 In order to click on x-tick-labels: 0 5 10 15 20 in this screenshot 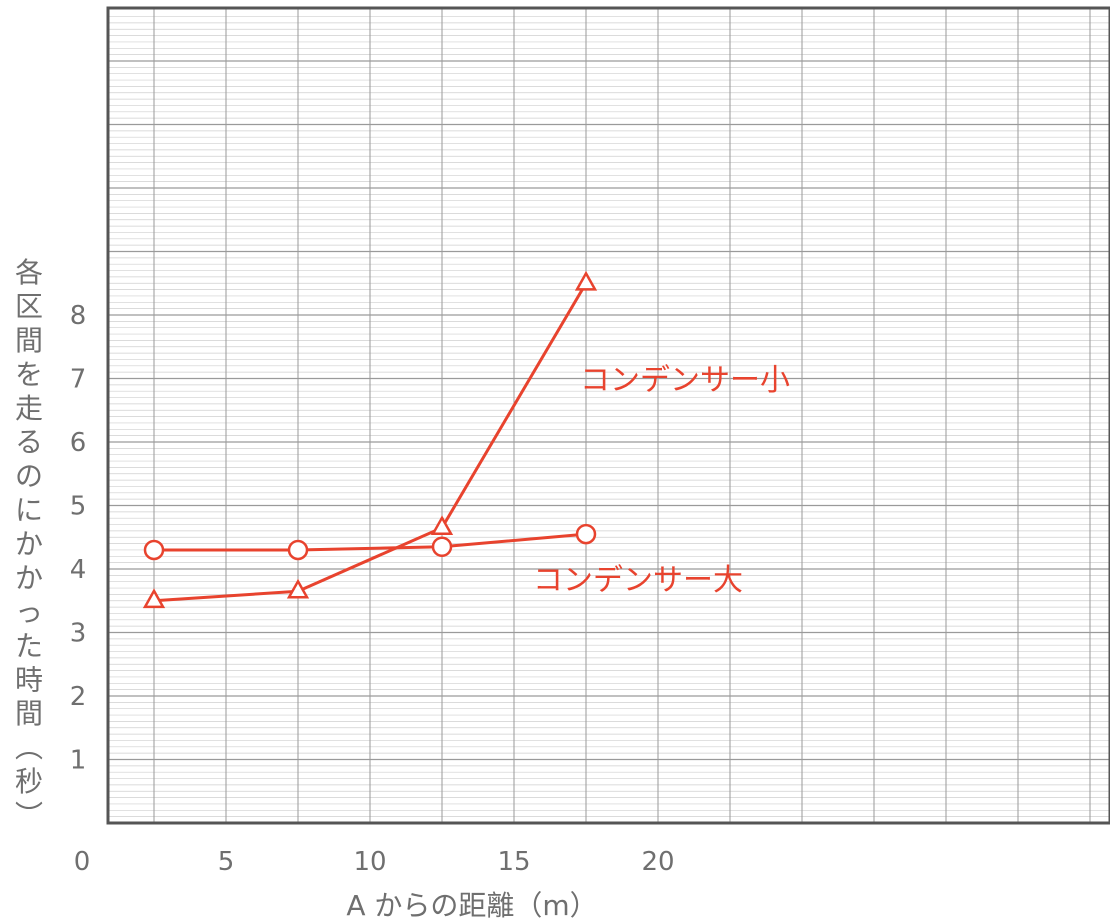, I will do `click(374, 862)`.